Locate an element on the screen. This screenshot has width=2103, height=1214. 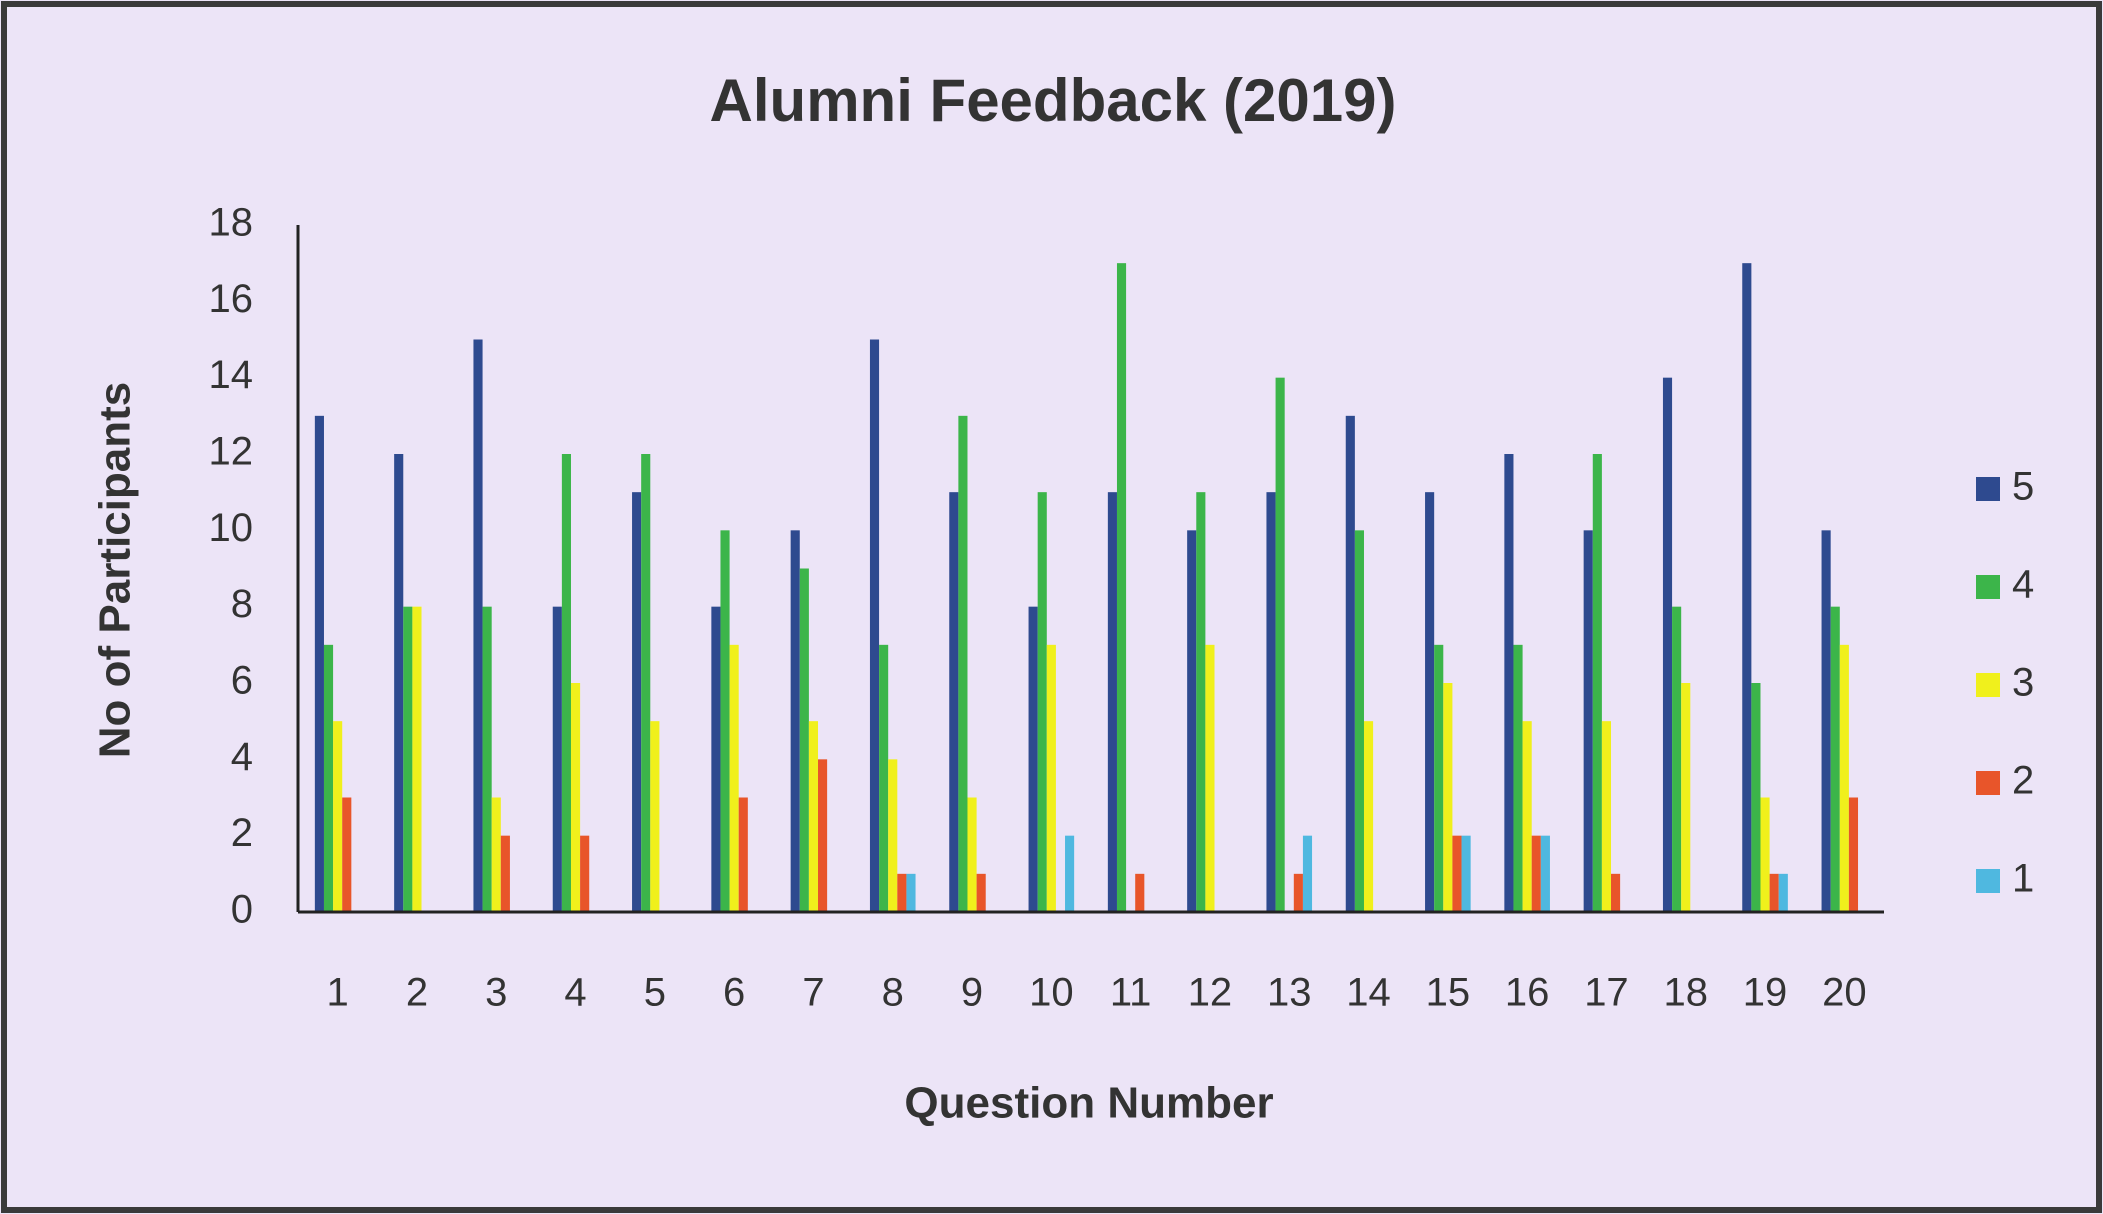
x-tick-label: 13 is located at coordinates (1289, 993).